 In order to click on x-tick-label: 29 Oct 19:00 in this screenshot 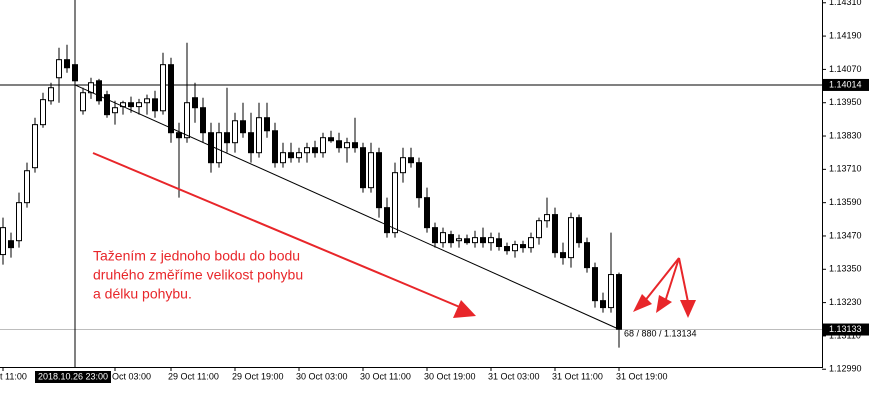, I will do `click(258, 376)`.